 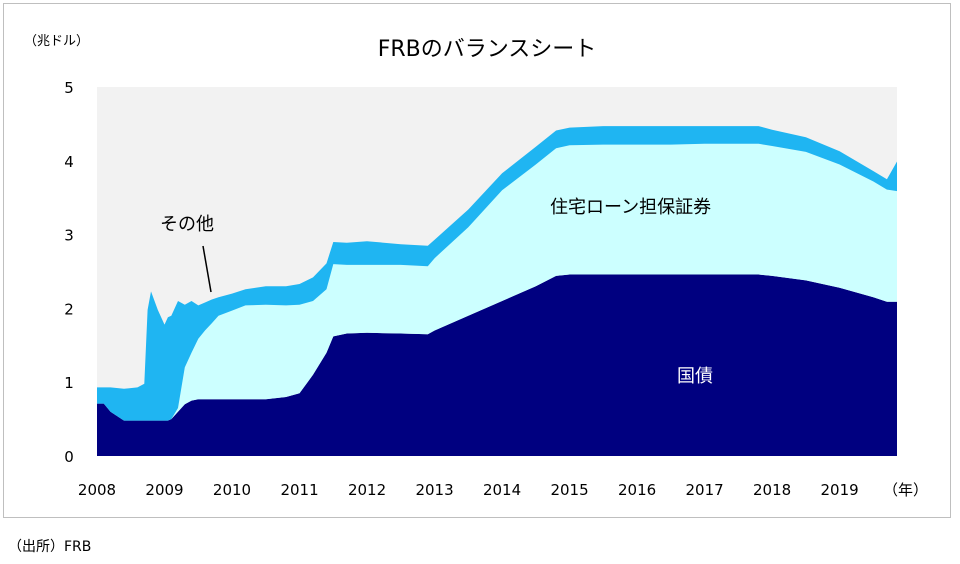 I want to click on x-tick-label: 2011, so click(x=299, y=490).